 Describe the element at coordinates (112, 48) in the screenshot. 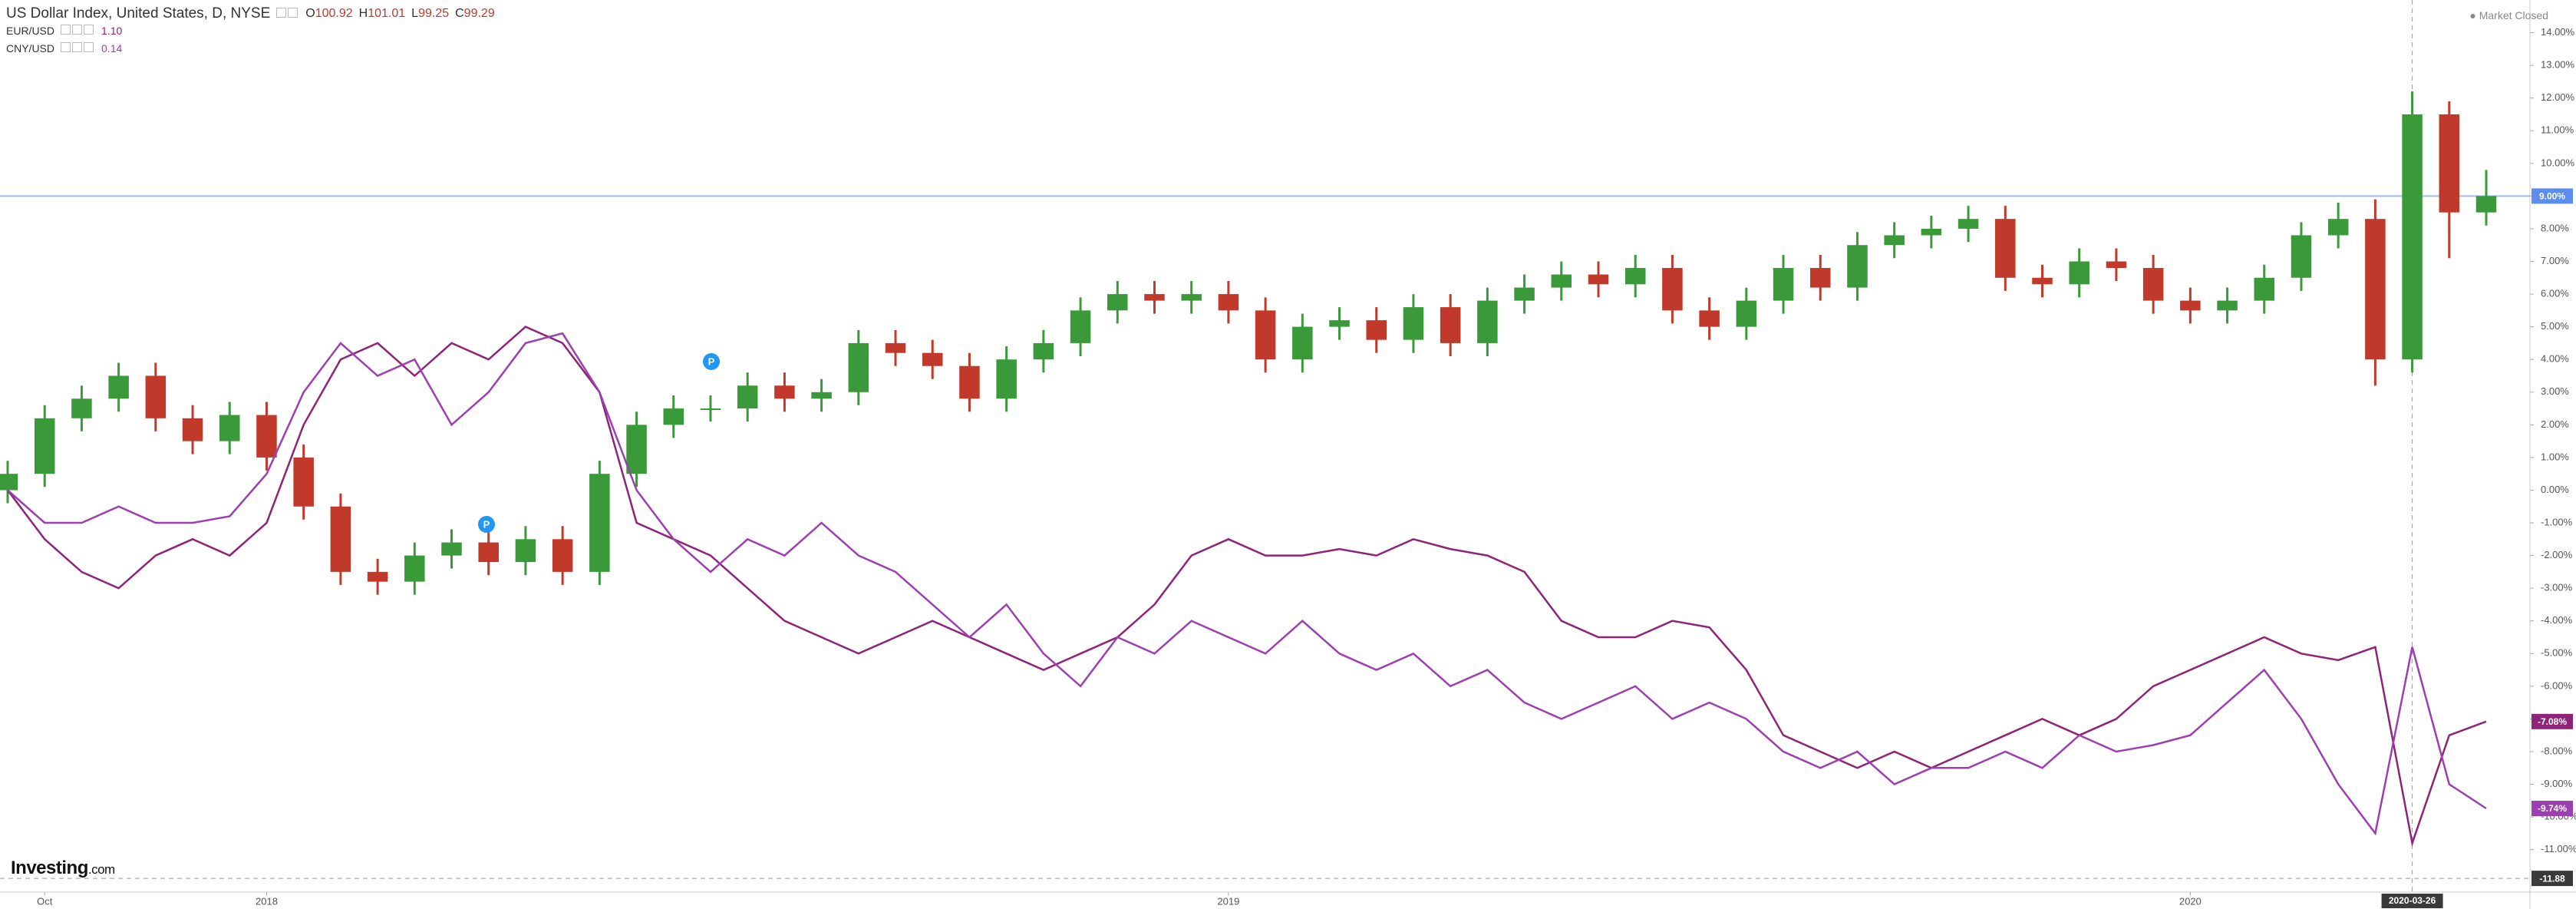

I see `legend-value: 0.14` at that location.